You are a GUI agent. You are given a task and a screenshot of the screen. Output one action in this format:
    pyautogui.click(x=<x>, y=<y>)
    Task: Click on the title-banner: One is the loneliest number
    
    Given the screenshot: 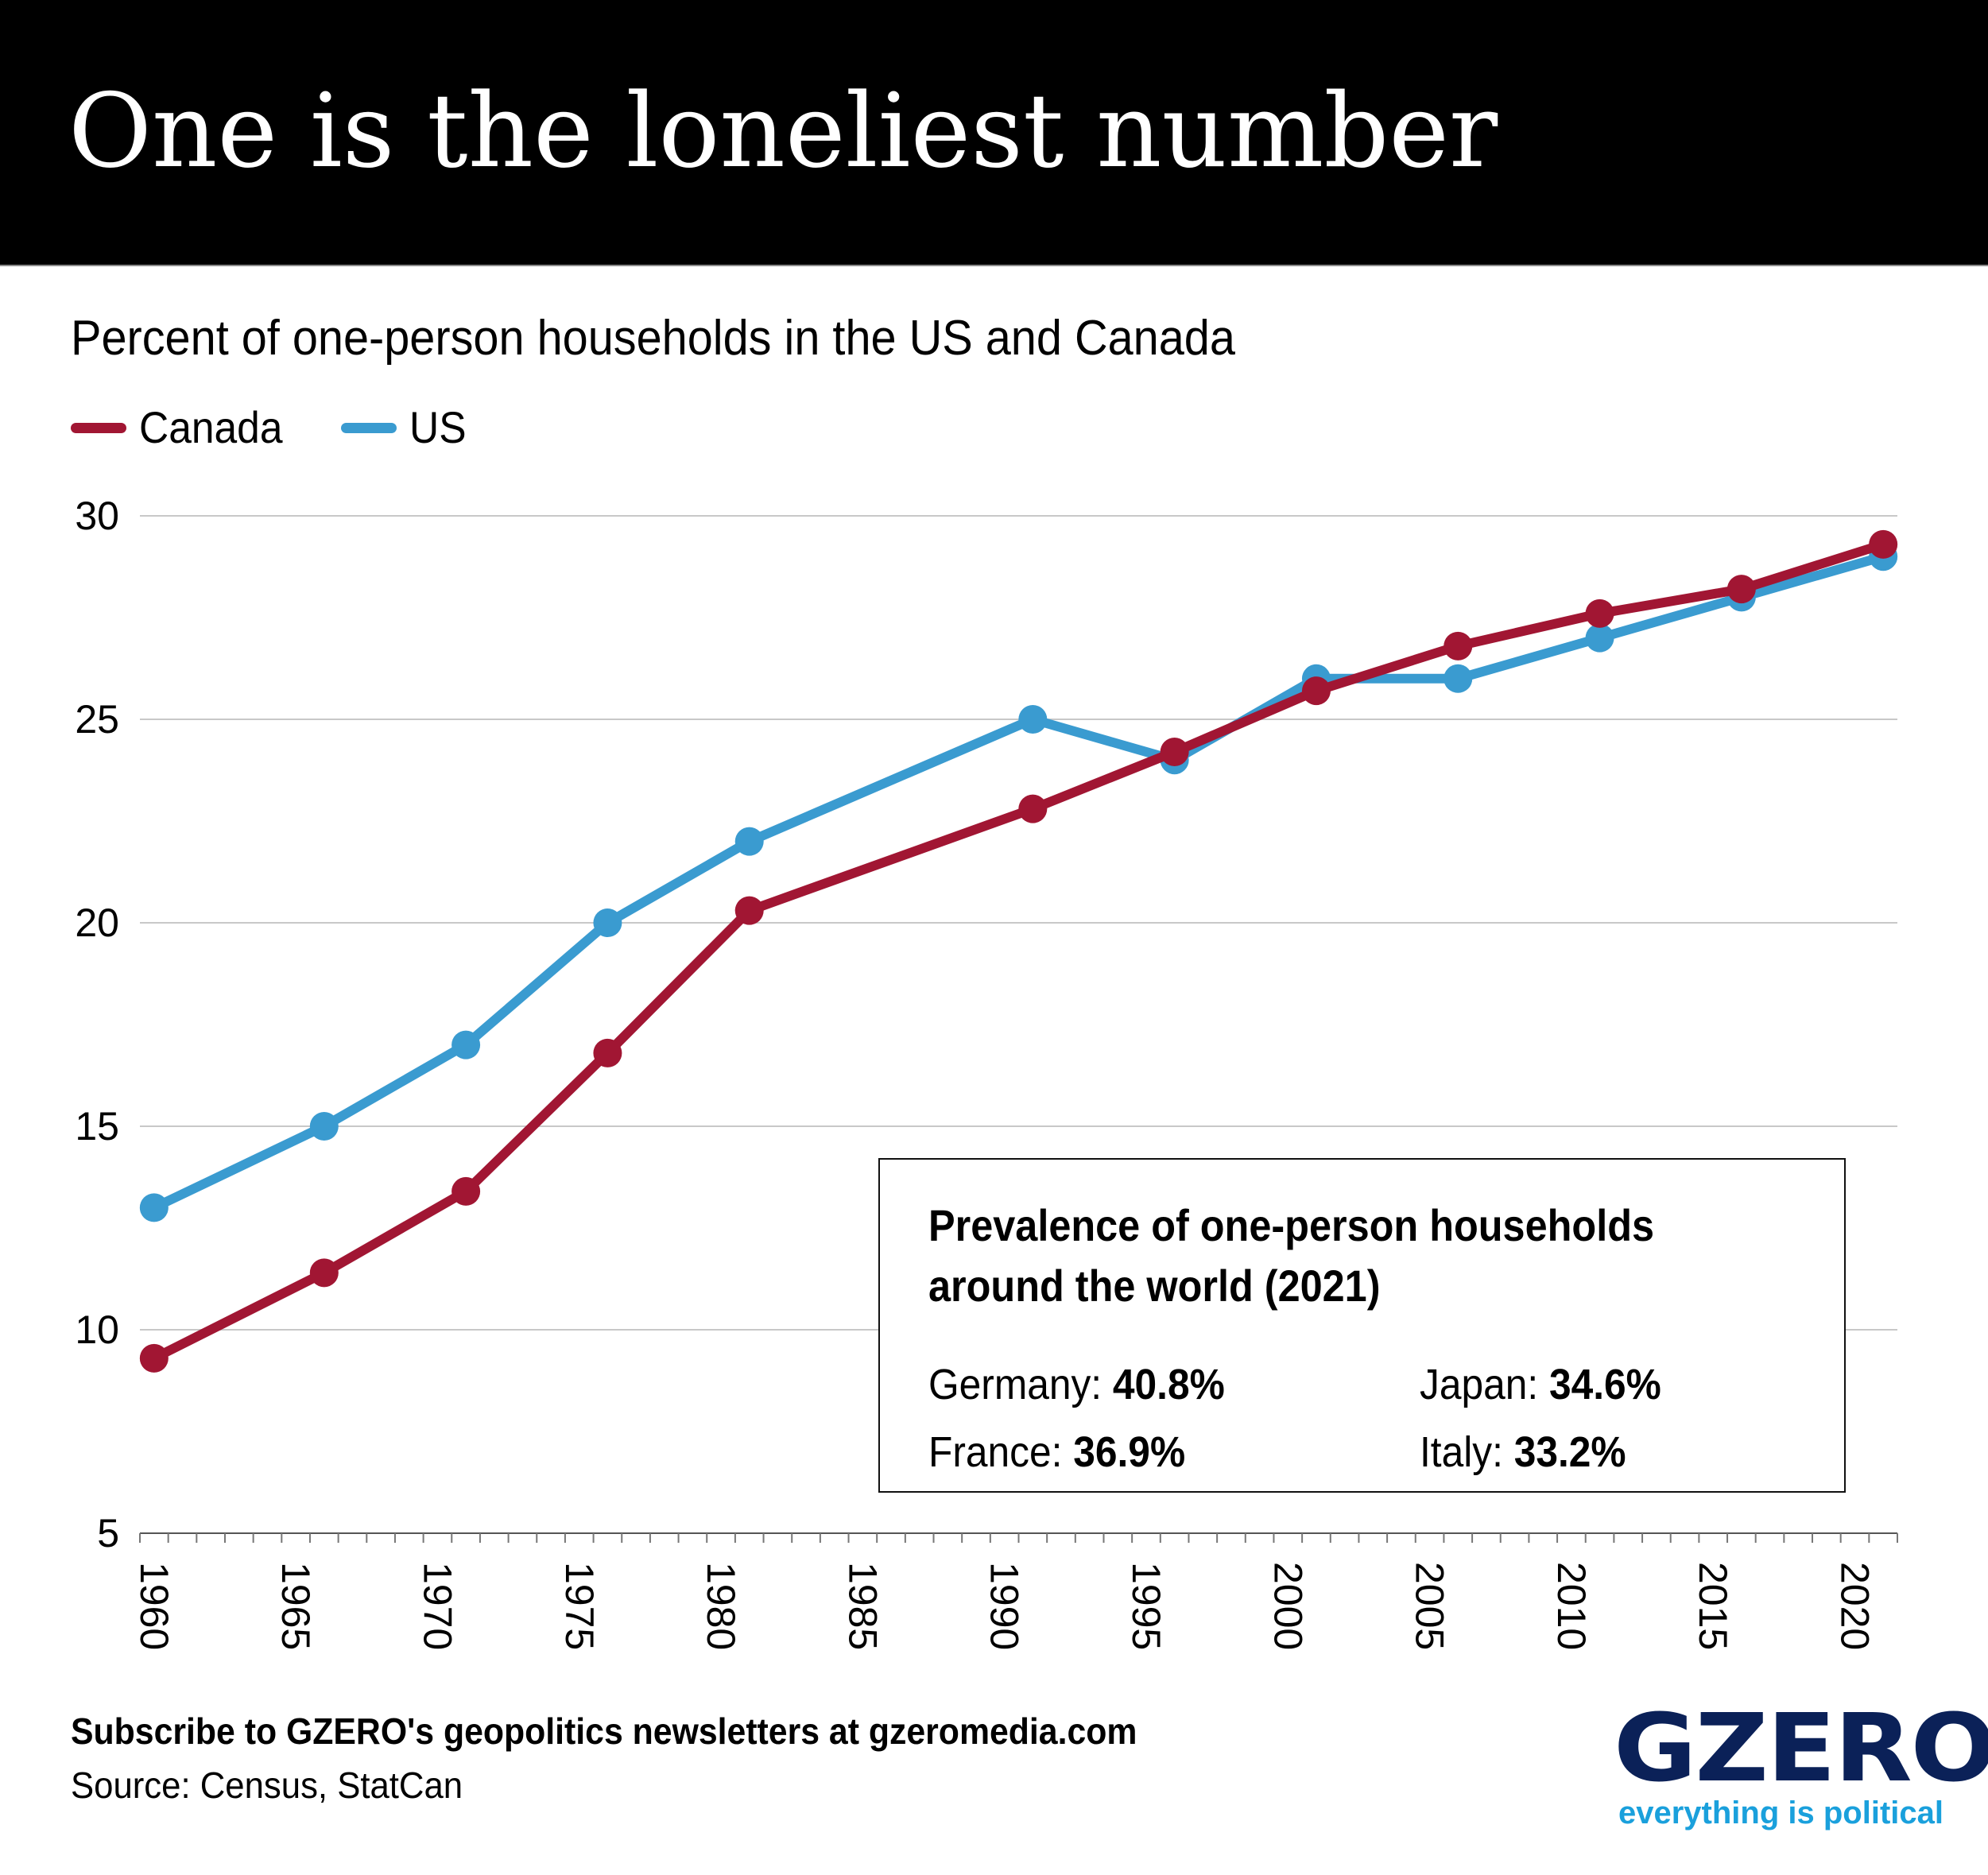 What is the action you would take?
    pyautogui.click(x=994, y=133)
    